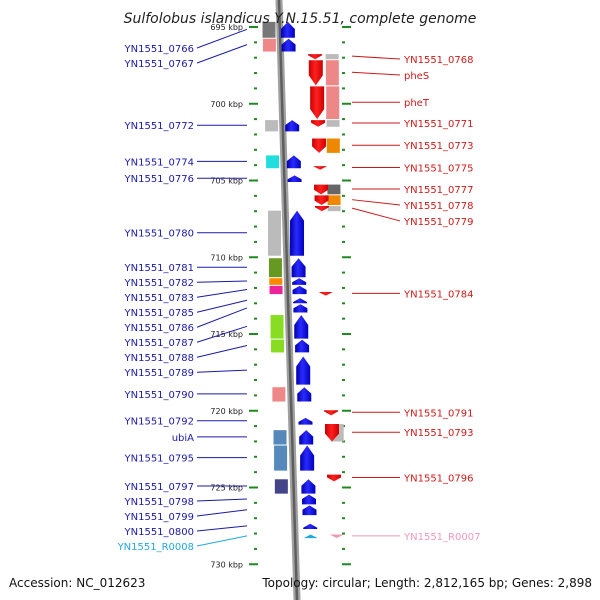 The image size is (600, 600). What do you see at coordinates (438, 206) in the screenshot?
I see `gene-label-right: YN1551_0778` at bounding box center [438, 206].